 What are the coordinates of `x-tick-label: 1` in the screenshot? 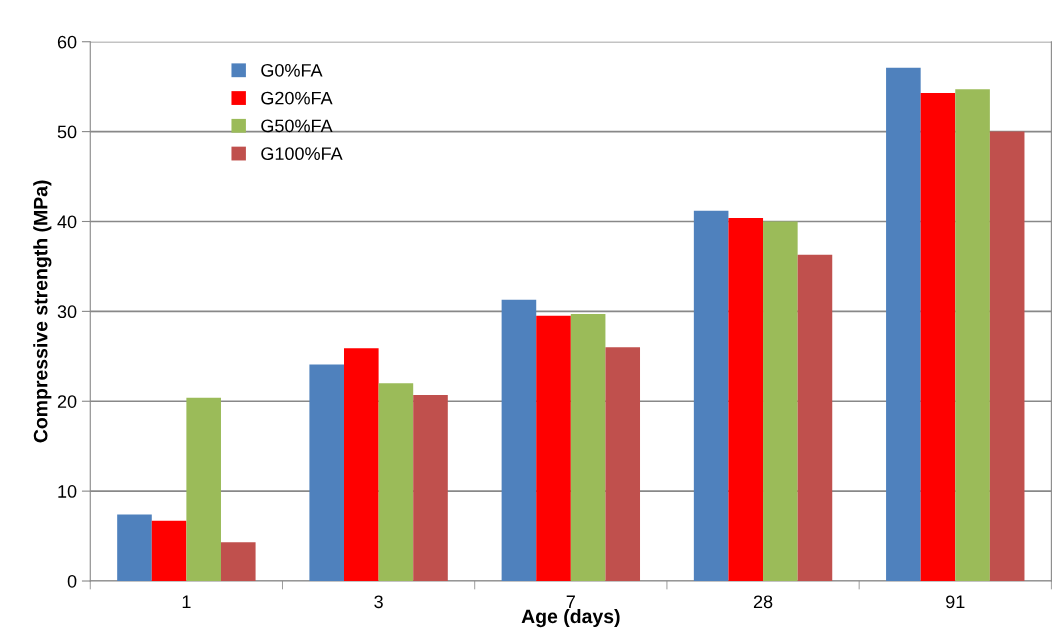 It's located at (186, 601).